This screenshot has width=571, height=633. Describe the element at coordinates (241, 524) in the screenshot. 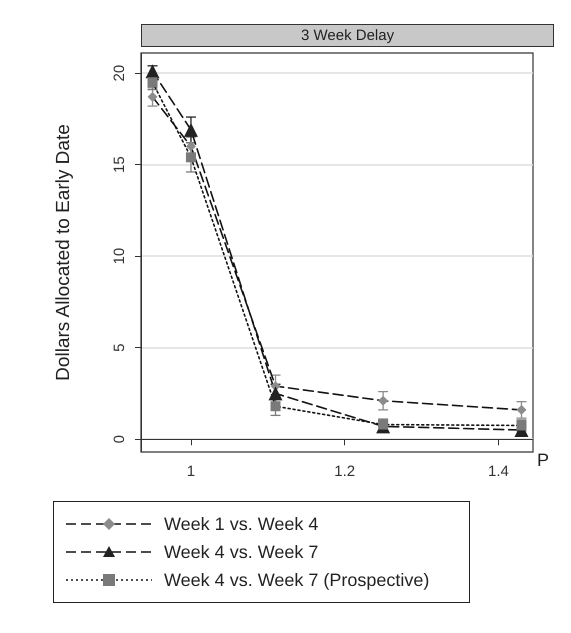

I see `legend-label: Week 1 vs. Week 4` at that location.